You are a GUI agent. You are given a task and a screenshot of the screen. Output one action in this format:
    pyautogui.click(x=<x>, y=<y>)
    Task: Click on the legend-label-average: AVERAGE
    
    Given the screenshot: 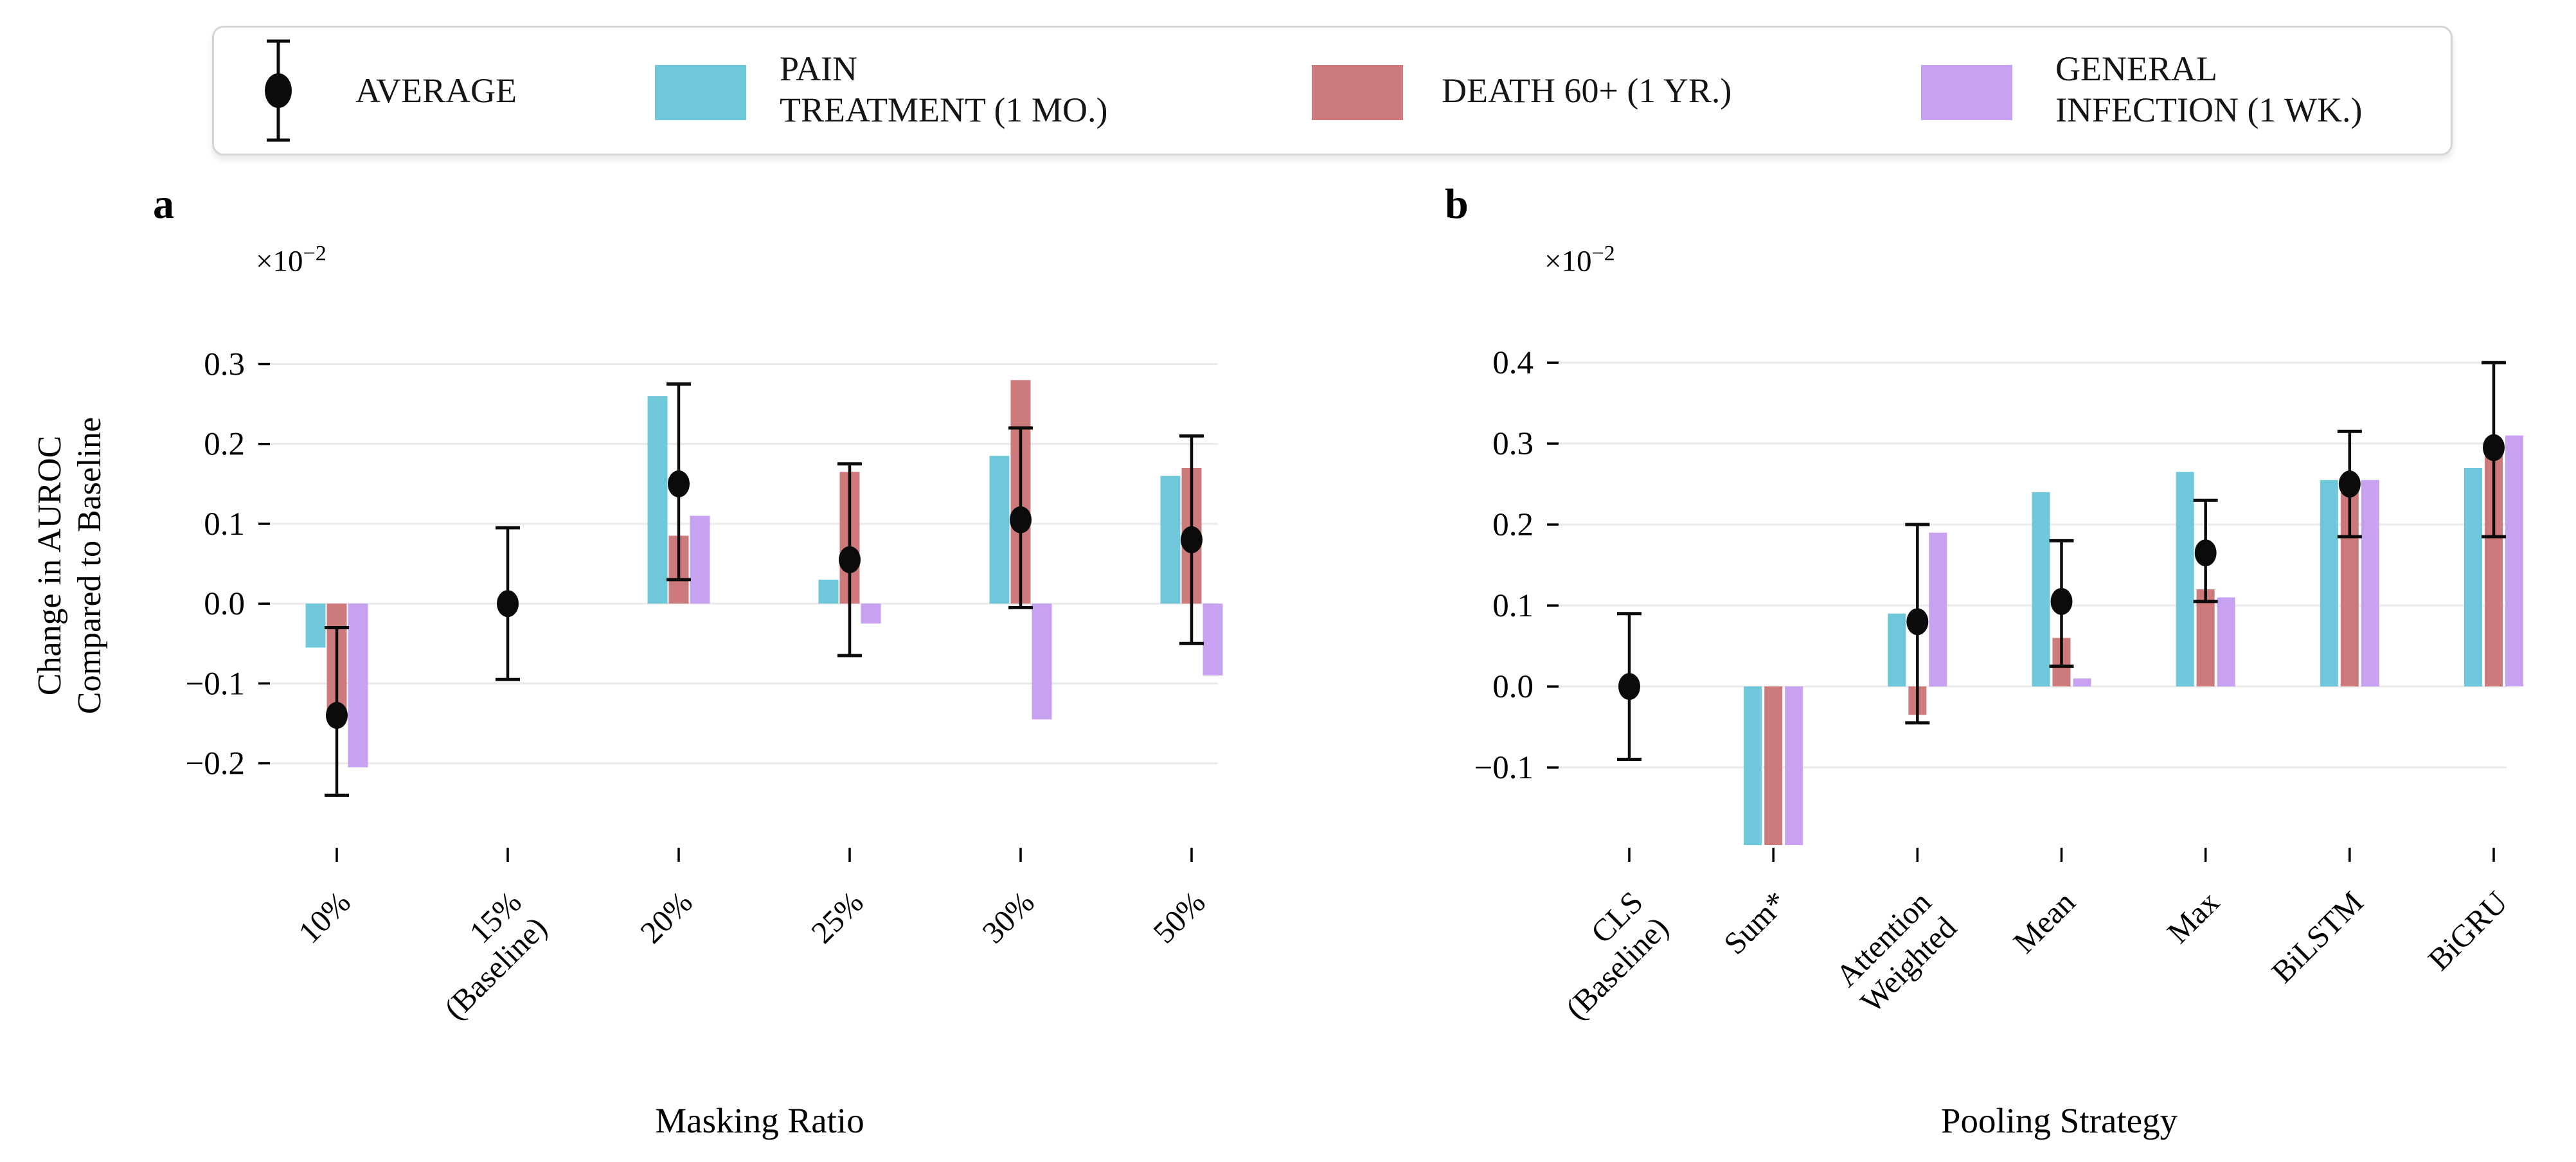 What is the action you would take?
    pyautogui.click(x=436, y=91)
    